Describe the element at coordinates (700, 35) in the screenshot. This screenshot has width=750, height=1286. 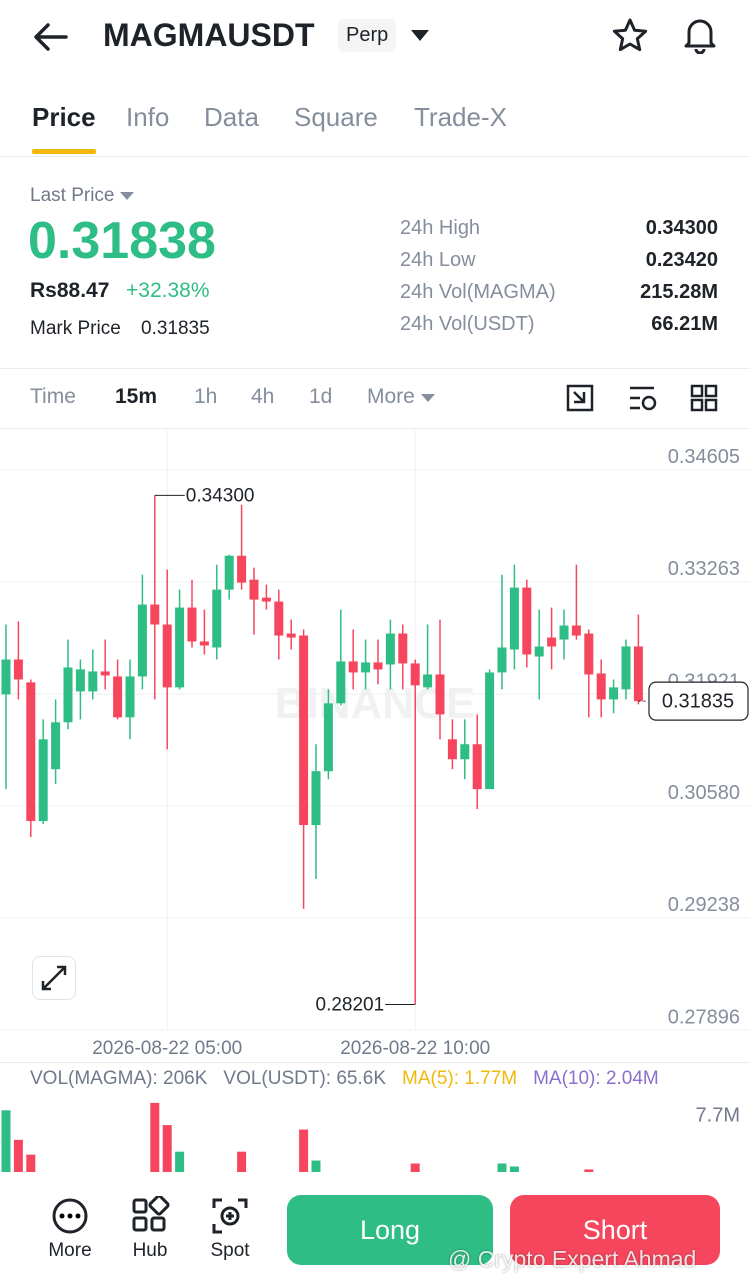
I see `alerts` at that location.